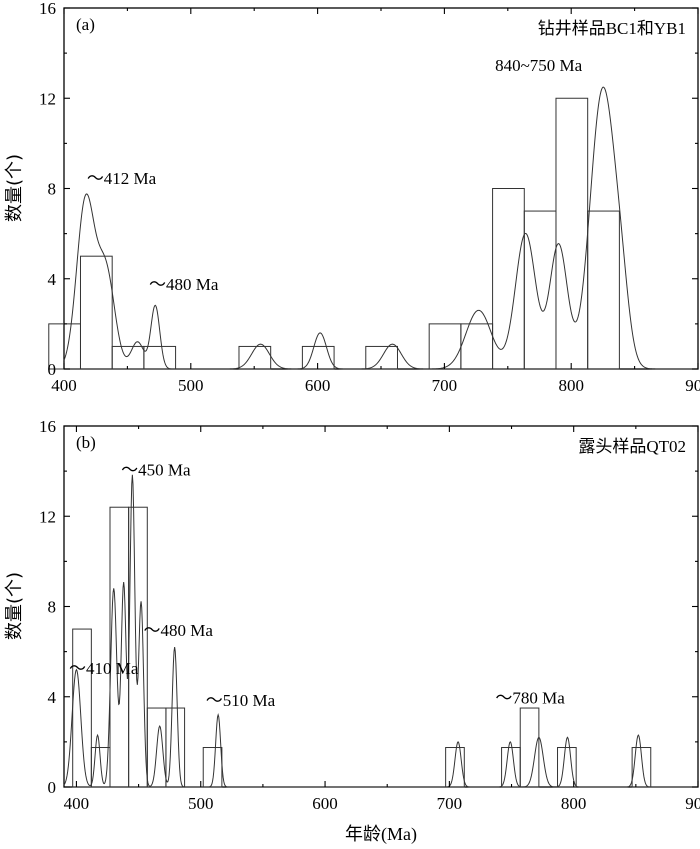  Describe the element at coordinates (530, 698) in the screenshot. I see `peak-annotation: ～780 Ma` at that location.